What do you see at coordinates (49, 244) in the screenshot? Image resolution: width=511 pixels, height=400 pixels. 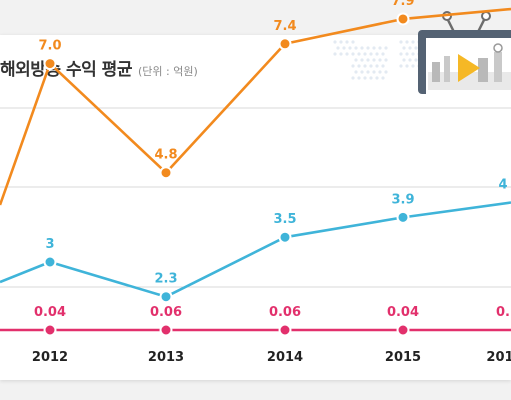 I see `data-label: 3` at bounding box center [49, 244].